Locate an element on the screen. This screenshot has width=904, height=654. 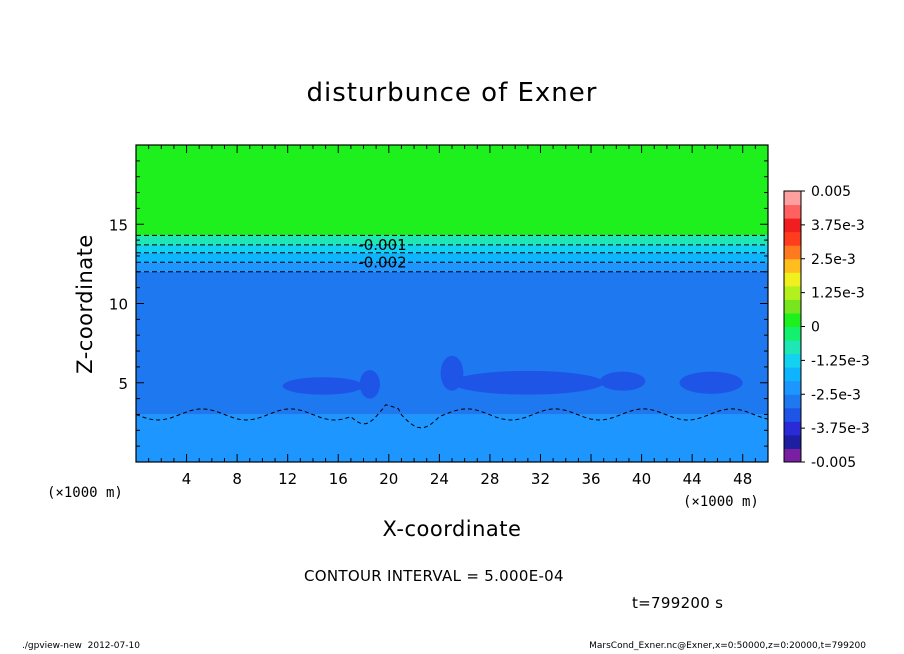
colorbar-tick-label: 3.75e-3 is located at coordinates (838, 226).